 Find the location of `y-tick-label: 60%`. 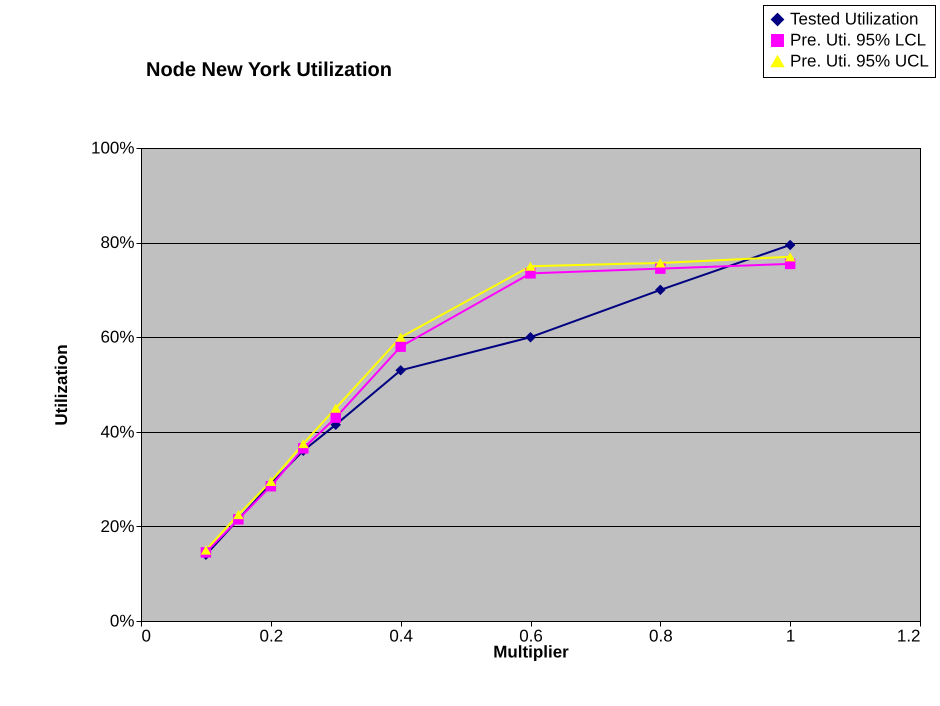

y-tick-label: 60% is located at coordinates (117, 337).